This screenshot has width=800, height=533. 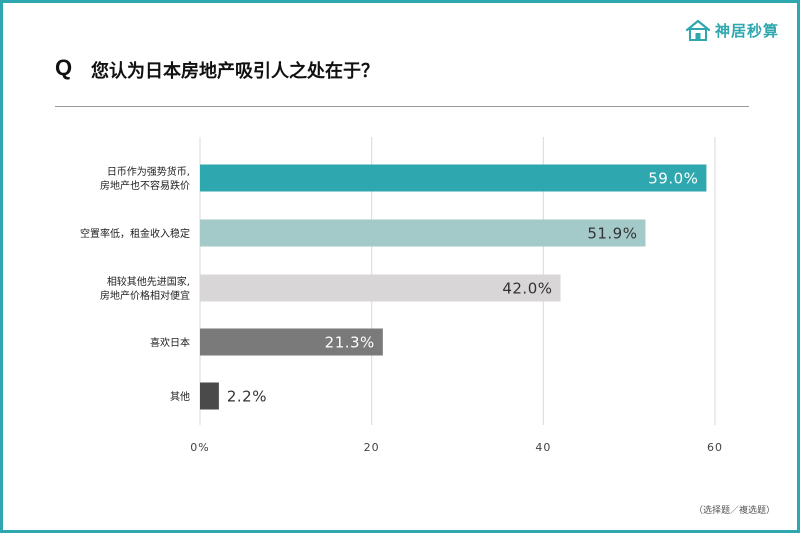 I want to click on data-label: 59.0%, so click(x=673, y=179).